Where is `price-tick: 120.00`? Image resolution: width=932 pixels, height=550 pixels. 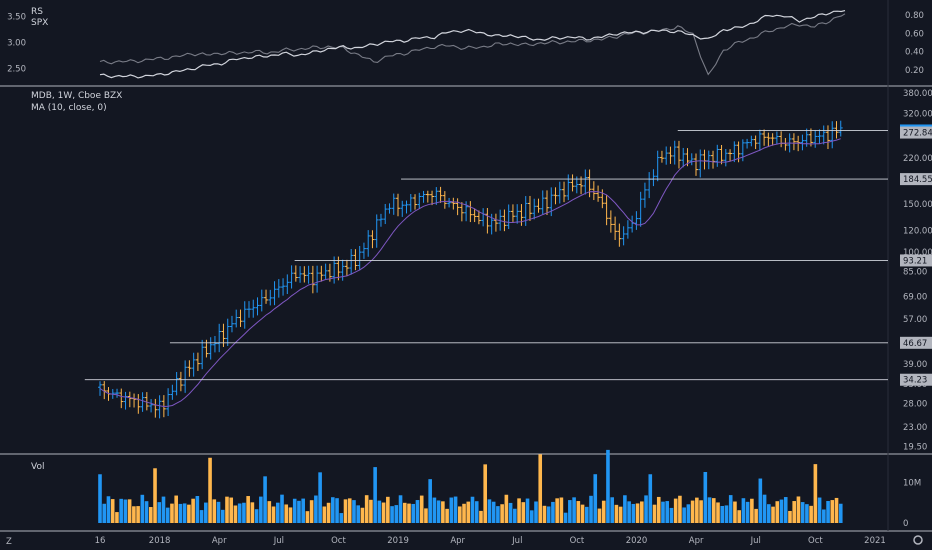
price-tick: 120.00 is located at coordinates (917, 231).